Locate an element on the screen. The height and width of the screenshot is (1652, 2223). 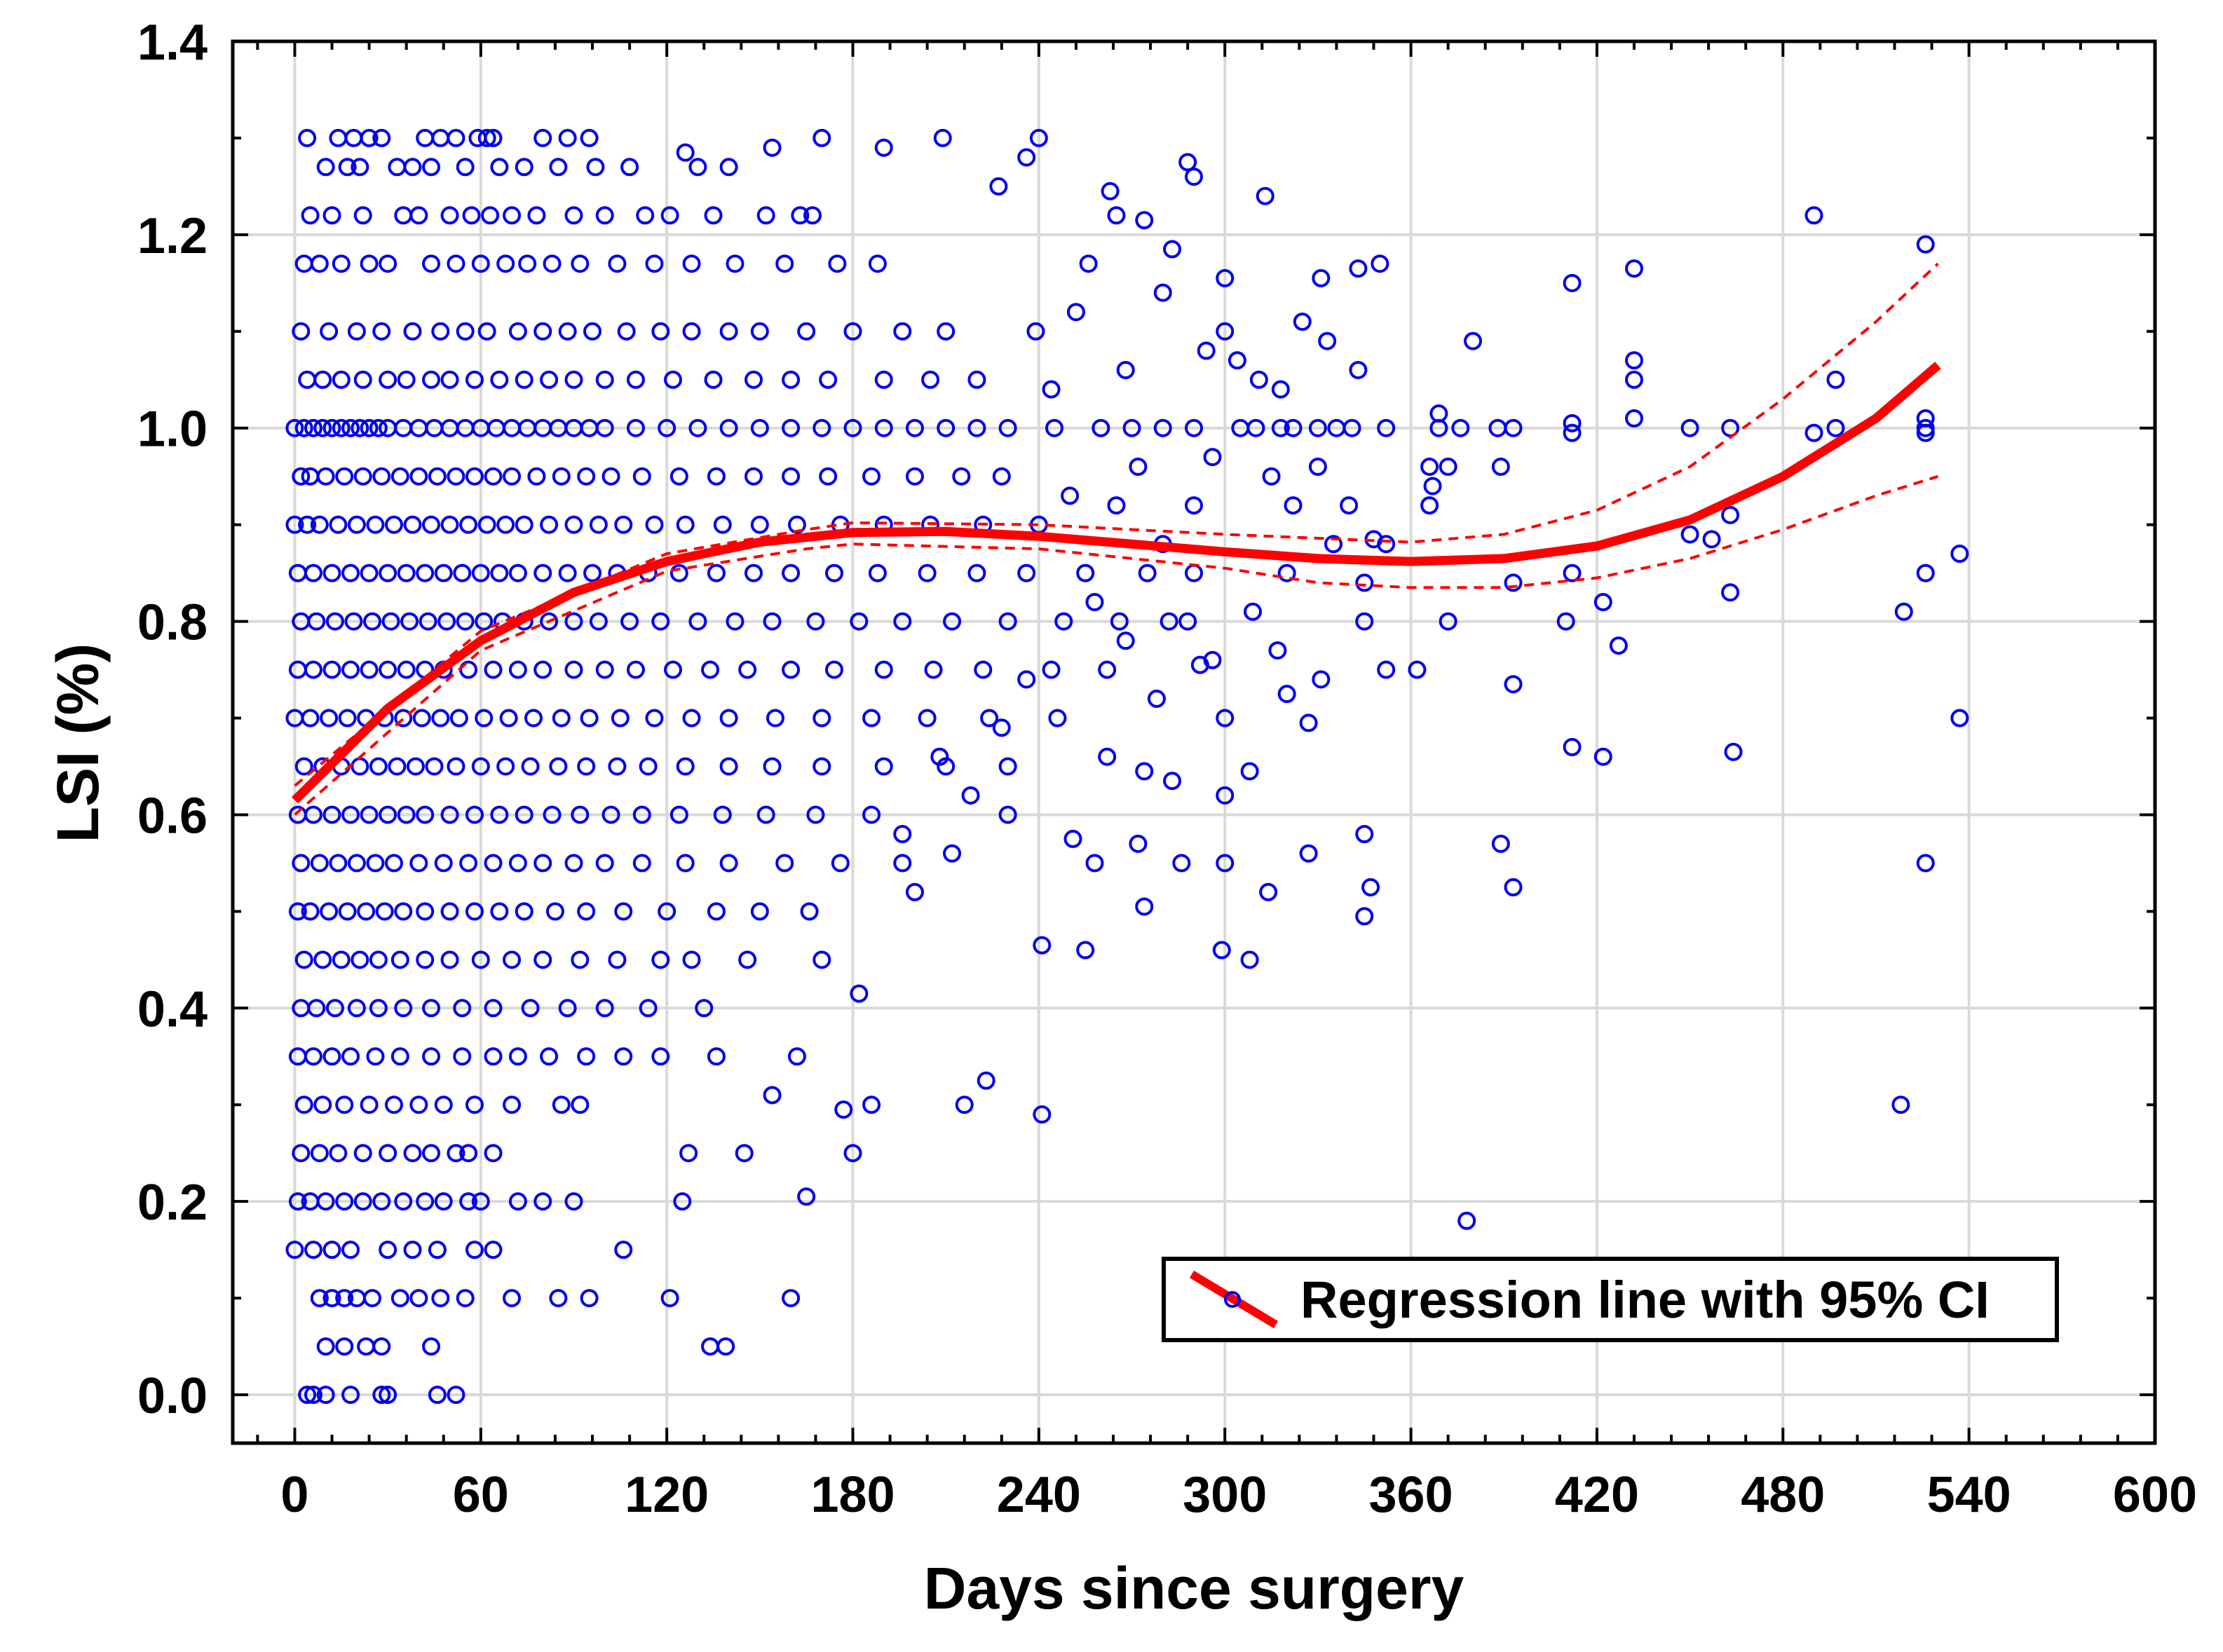
y-tick-label: 0.8 is located at coordinates (172, 623).